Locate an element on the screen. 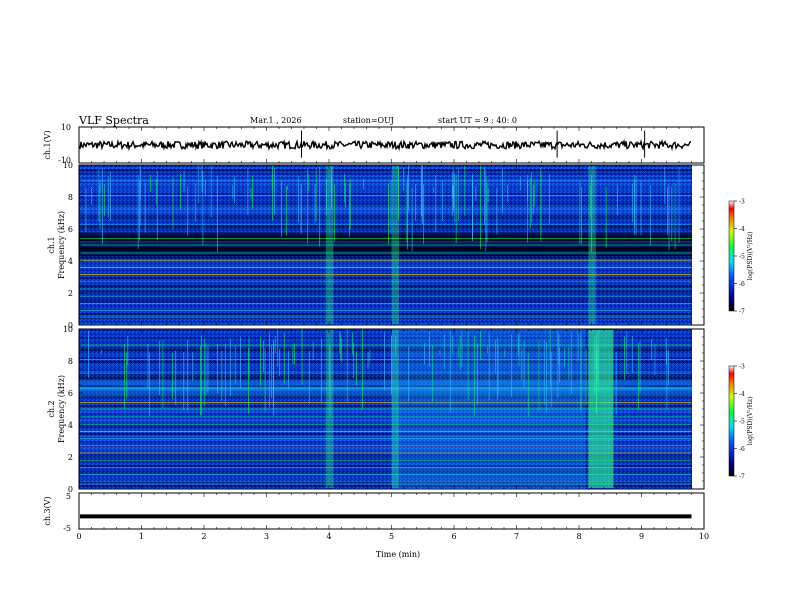  x-tick-label: 2 is located at coordinates (203, 536).